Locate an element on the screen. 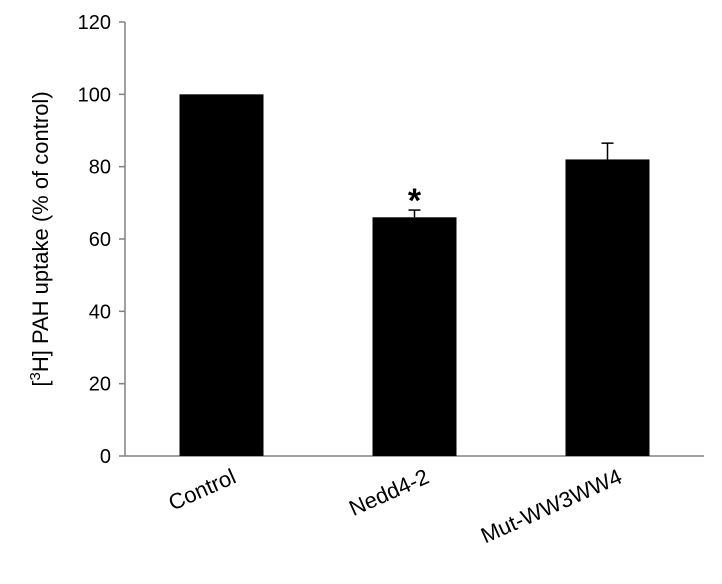 This screenshot has width=722, height=584. y-tick-label: 20 is located at coordinates (100, 385).